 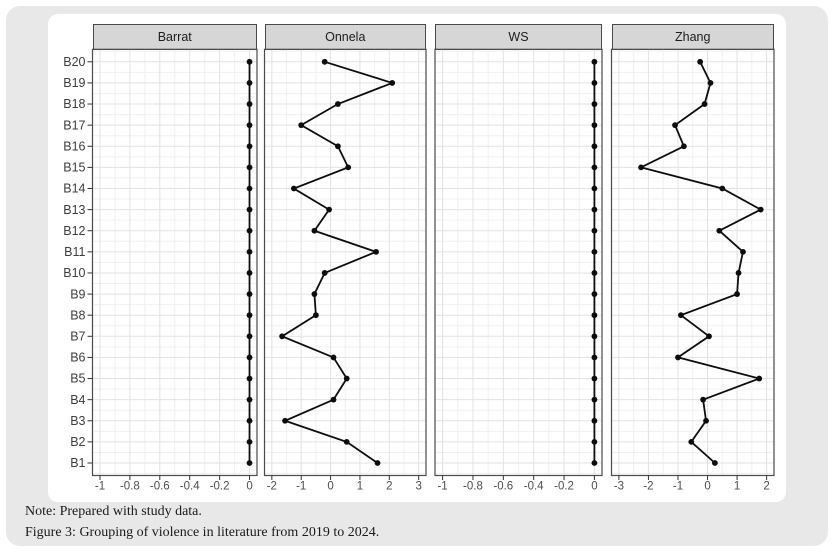 I want to click on facet-title-onnela: Onnela, so click(x=345, y=36).